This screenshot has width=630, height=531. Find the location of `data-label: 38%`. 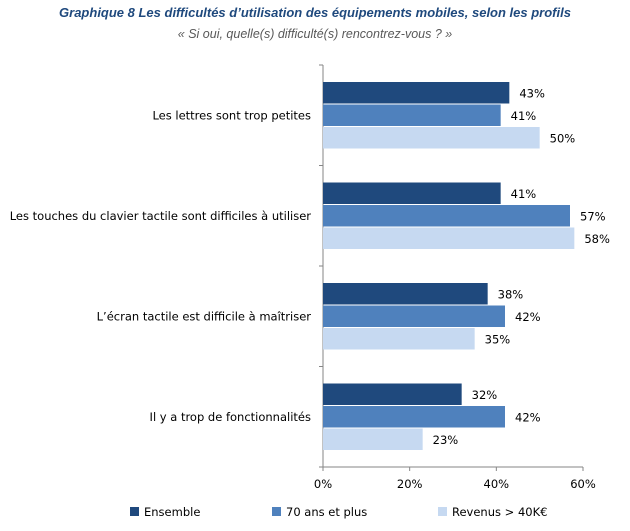

data-label: 38% is located at coordinates (511, 294).